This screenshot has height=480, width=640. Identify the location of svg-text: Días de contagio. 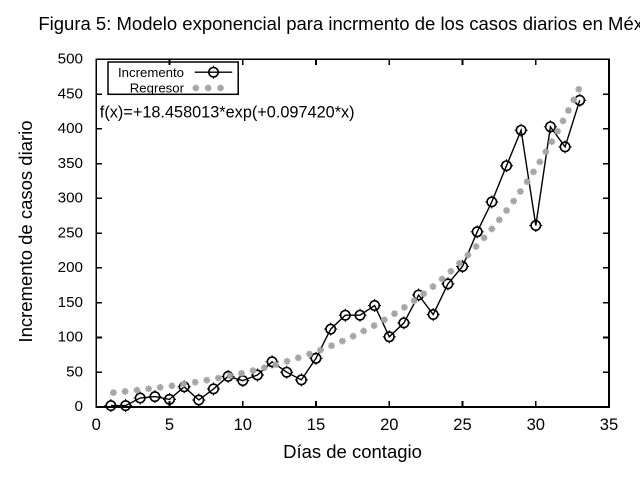
(352, 451).